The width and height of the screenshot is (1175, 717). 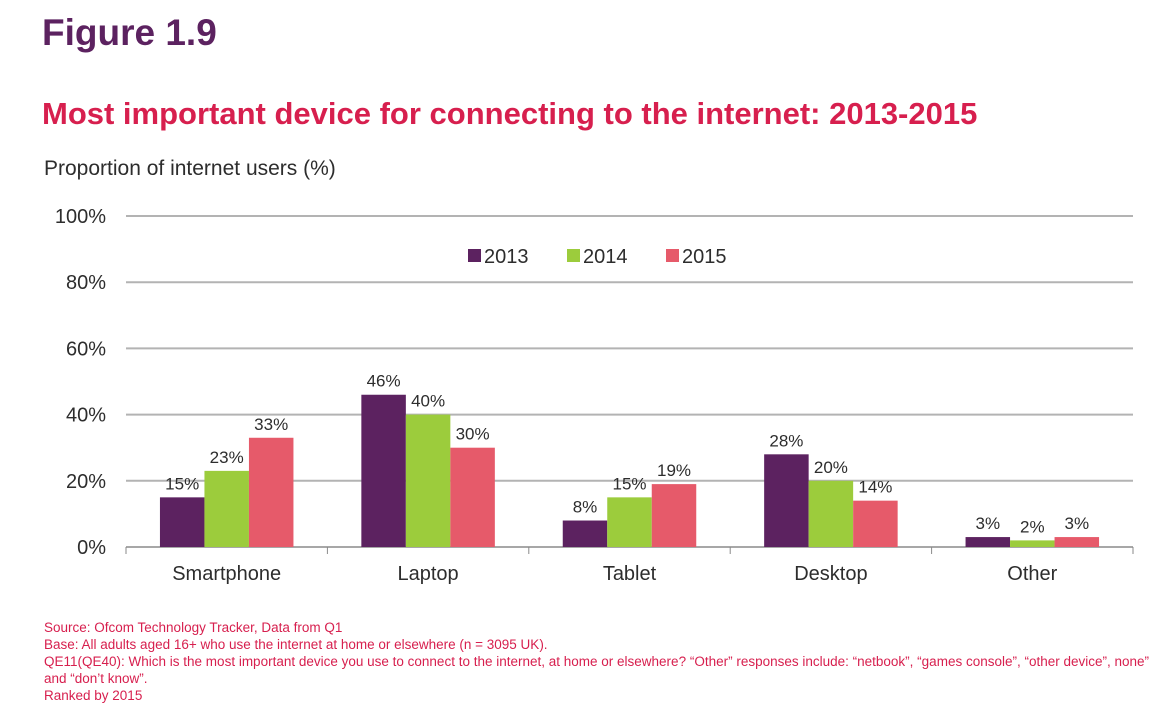 I want to click on data-label: 46%, so click(x=384, y=381).